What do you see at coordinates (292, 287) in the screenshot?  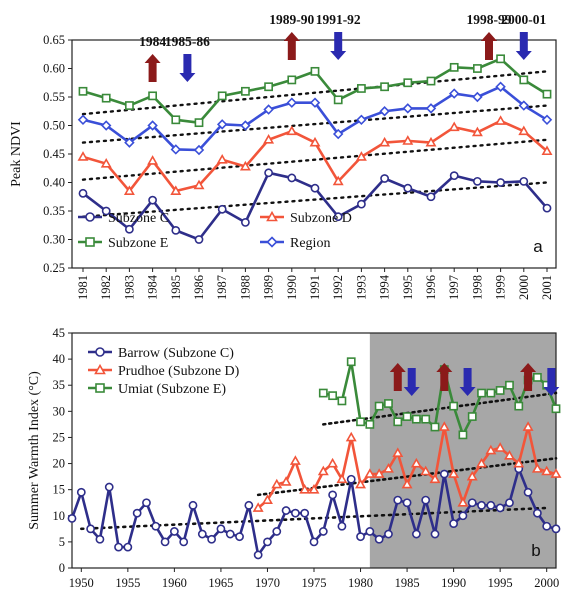 I see `x-tick-label-a: 1990` at bounding box center [292, 287].